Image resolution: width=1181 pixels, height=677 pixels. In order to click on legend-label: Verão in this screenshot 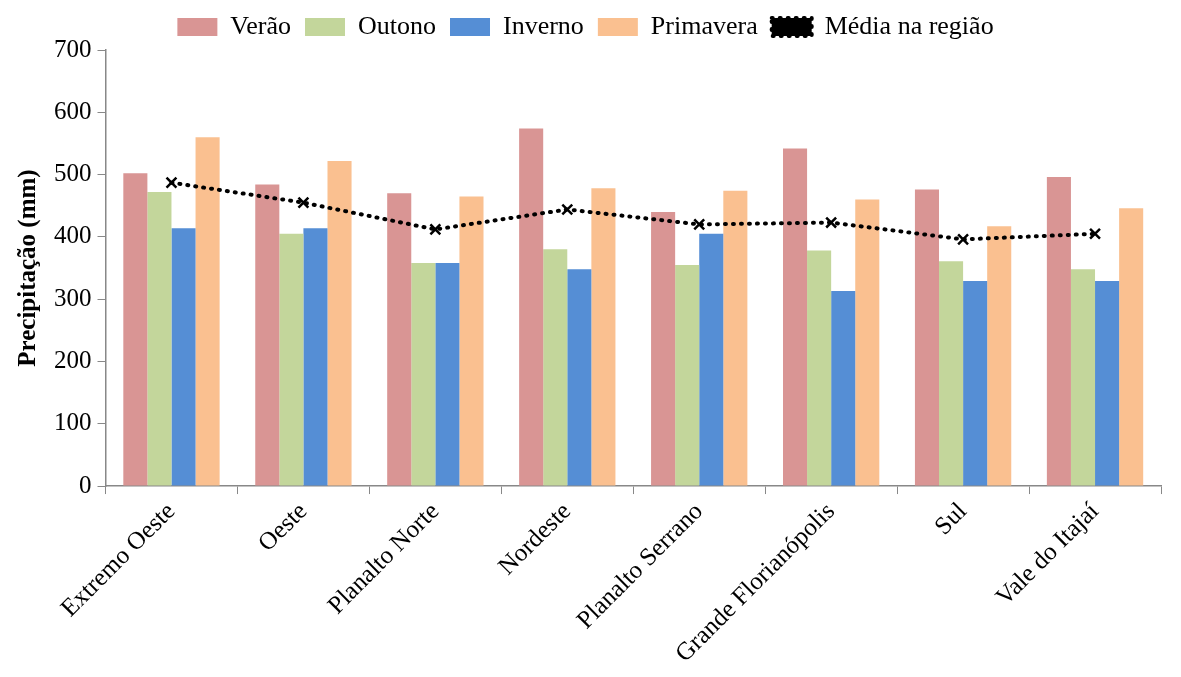, I will do `click(261, 25)`.